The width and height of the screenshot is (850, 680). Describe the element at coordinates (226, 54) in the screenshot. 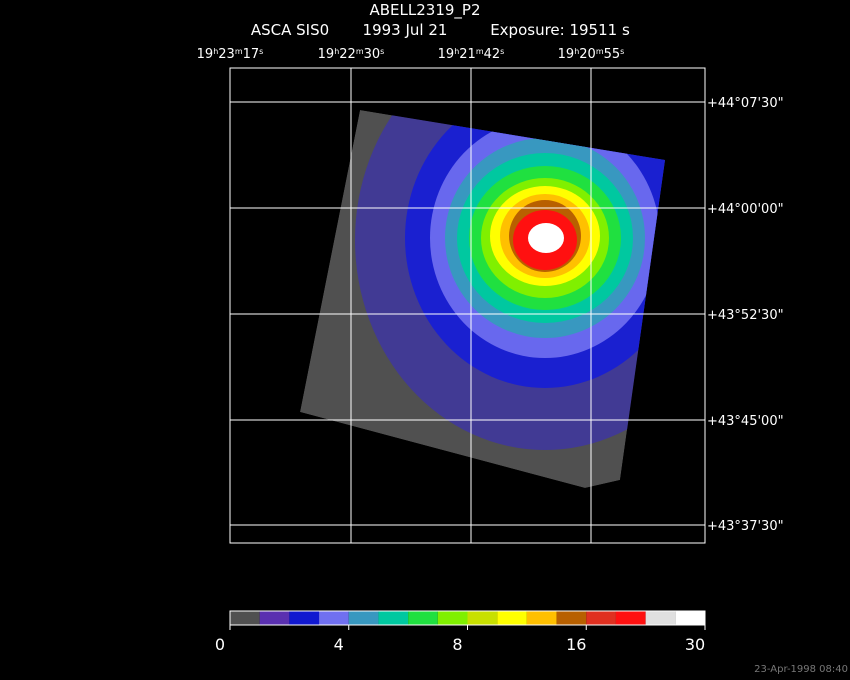

I see `number: 23` at that location.